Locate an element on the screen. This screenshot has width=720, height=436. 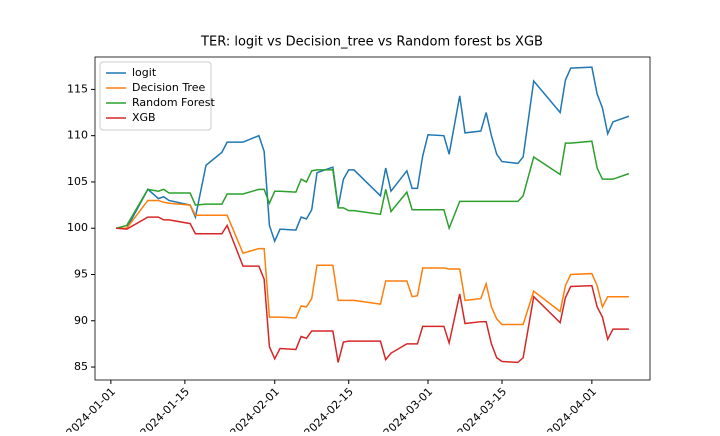
legend-label: XGB is located at coordinates (144, 117).